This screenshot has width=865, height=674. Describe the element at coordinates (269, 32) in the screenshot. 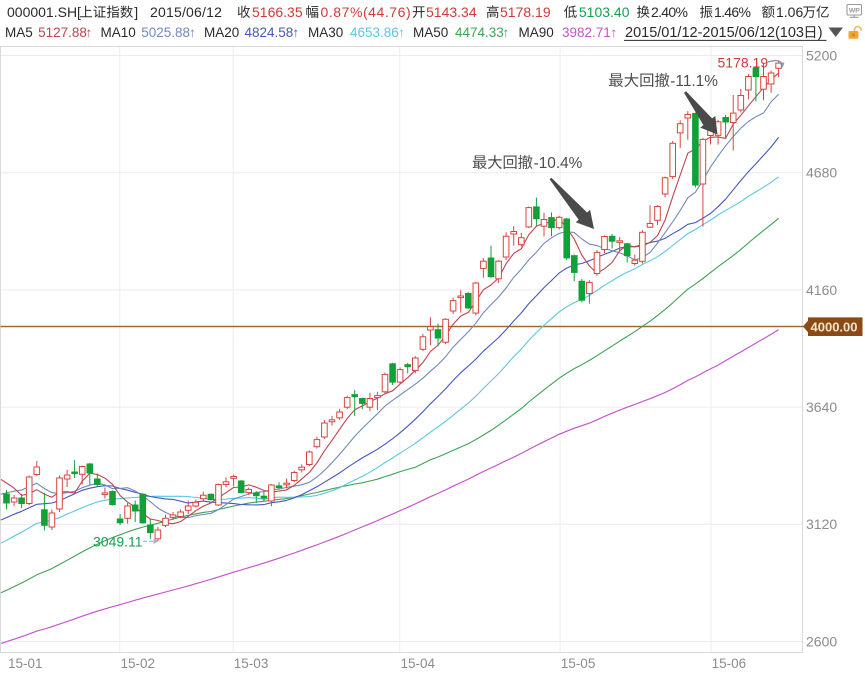

I see `svg-text: 4824.58` at that location.